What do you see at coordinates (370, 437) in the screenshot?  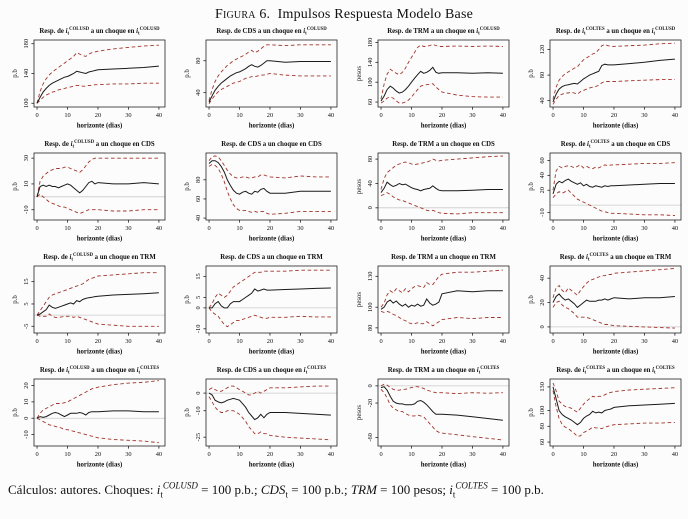 I see `svg-text: -60` at bounding box center [370, 437].